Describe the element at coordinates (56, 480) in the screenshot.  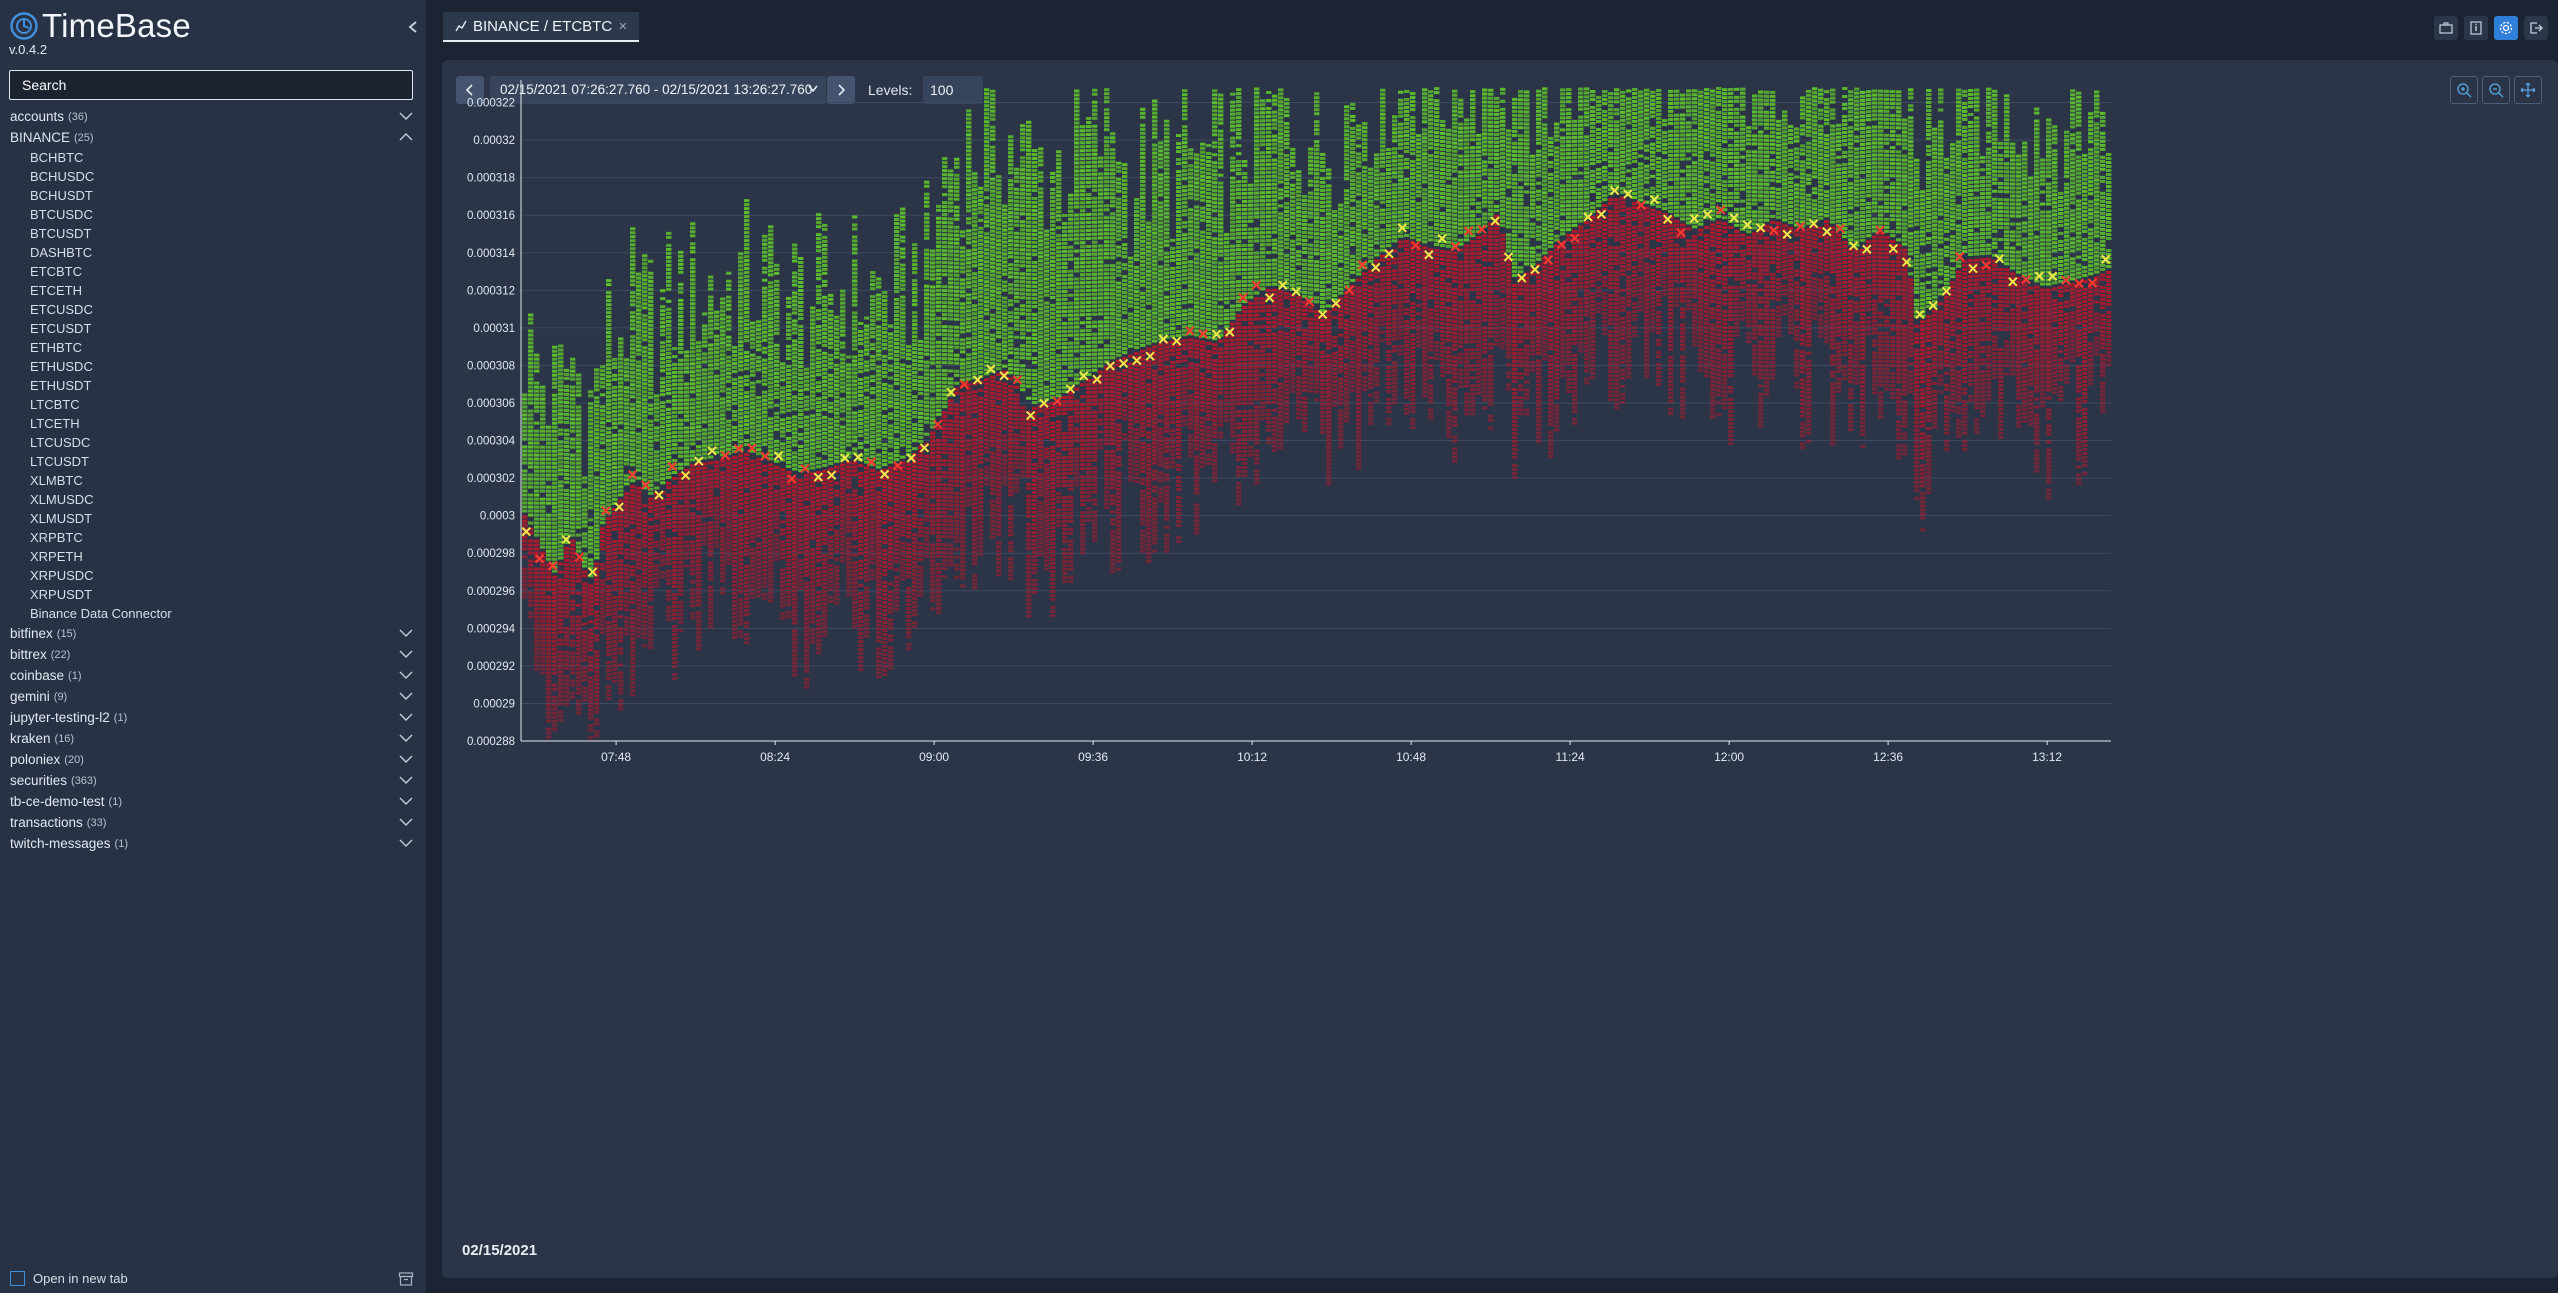
I see `stream-item: XLMBTC` at that location.